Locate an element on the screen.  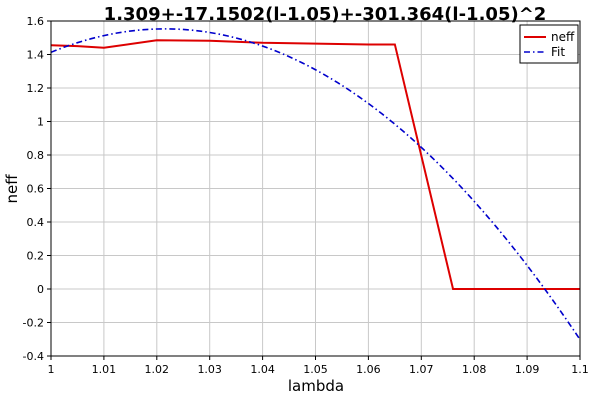
legend-box is located at coordinates (549, 44).